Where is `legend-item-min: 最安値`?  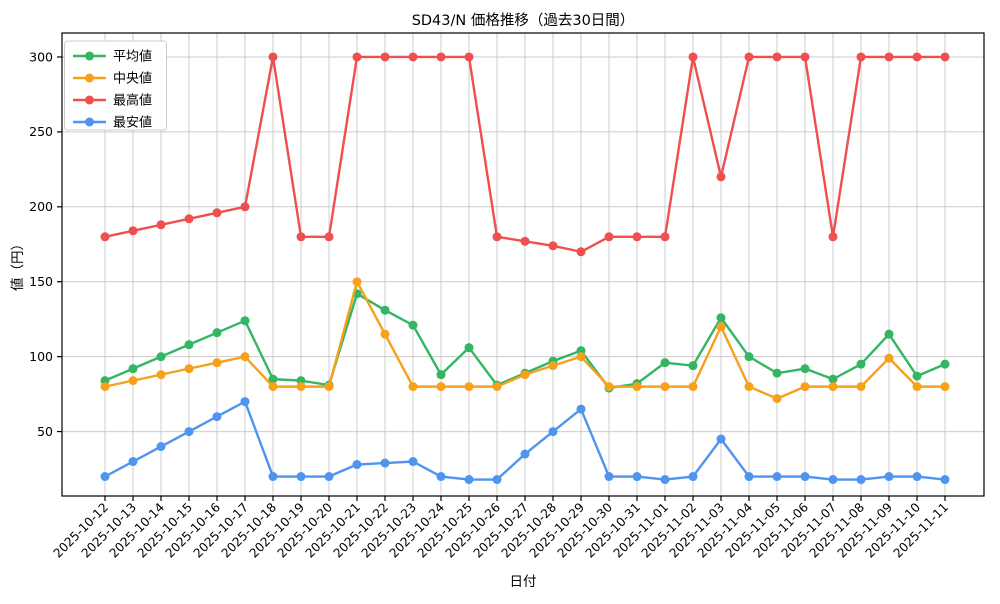
legend-item-min: 最安値 is located at coordinates (112, 123).